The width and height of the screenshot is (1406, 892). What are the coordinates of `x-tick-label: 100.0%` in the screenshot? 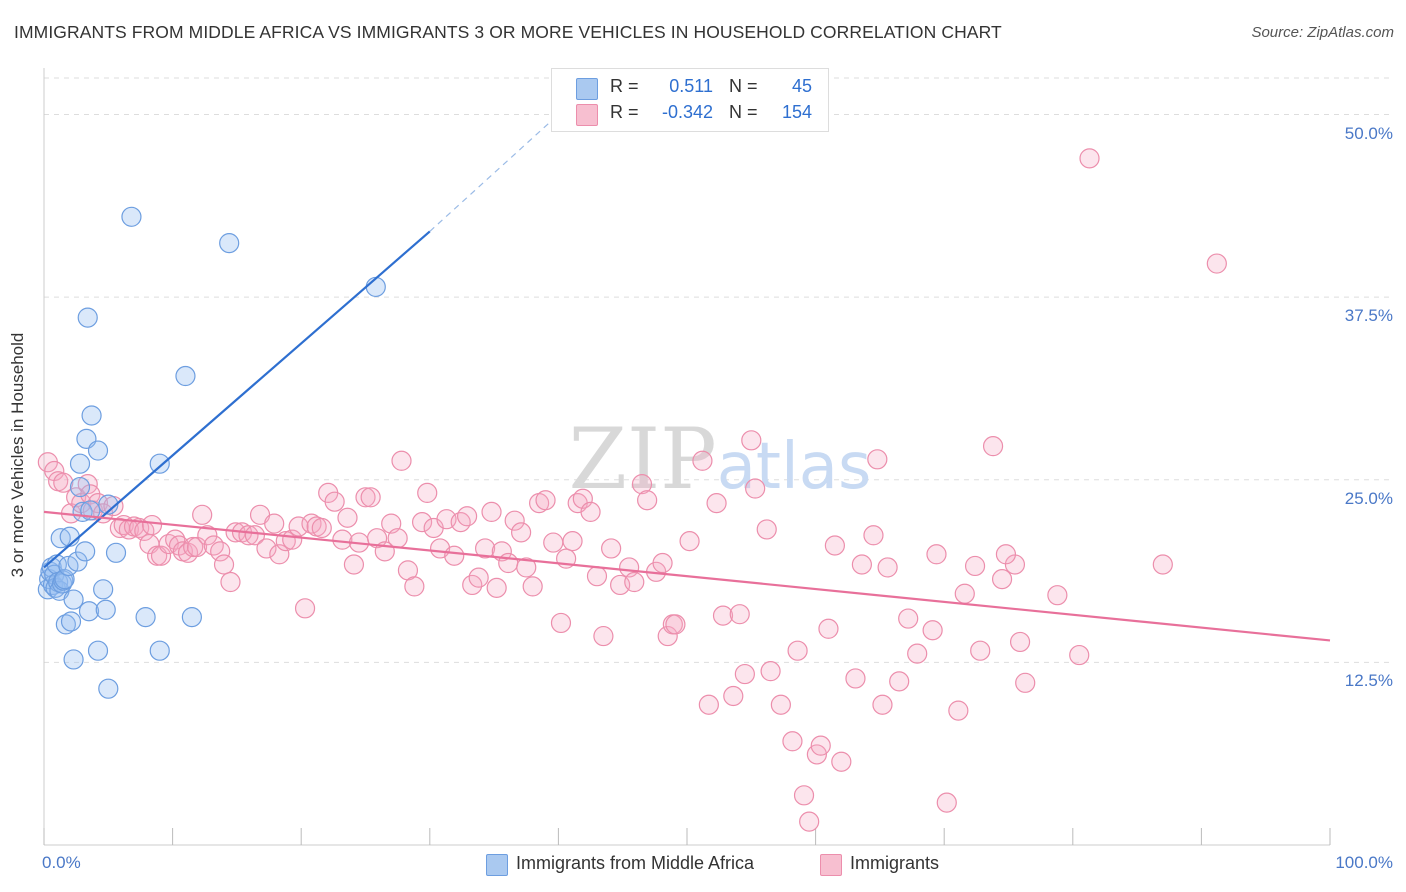 It's located at (1364, 862).